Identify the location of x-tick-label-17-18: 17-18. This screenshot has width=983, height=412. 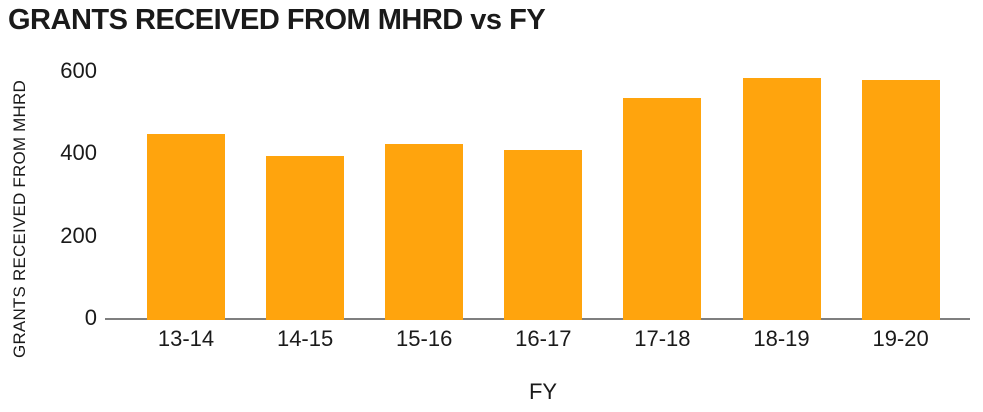
(662, 338).